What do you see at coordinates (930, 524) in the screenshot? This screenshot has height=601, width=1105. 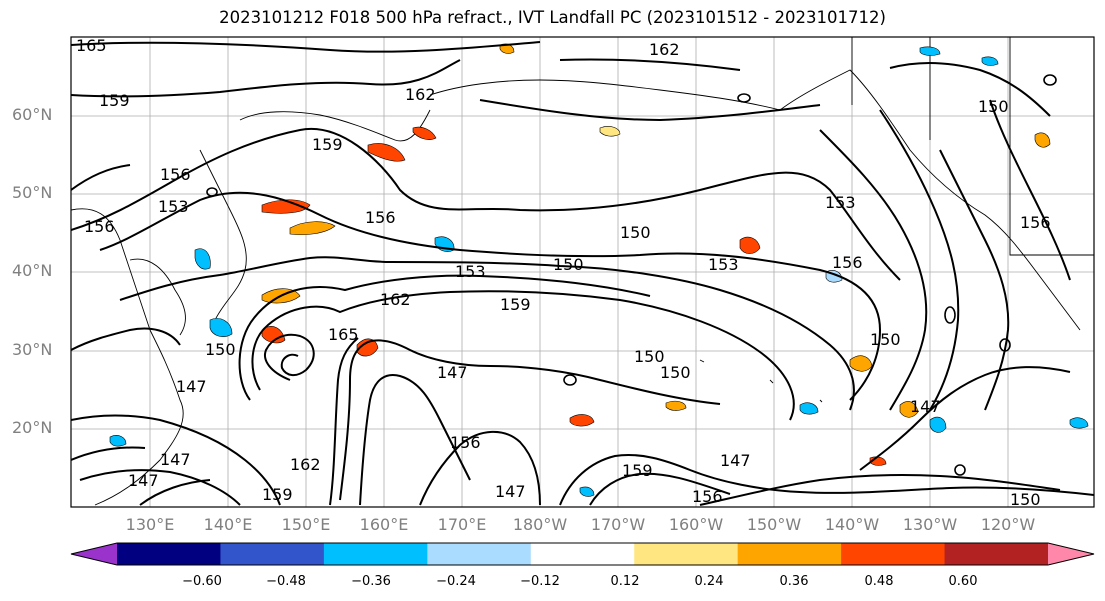 I see `lon-label: 130°W` at bounding box center [930, 524].